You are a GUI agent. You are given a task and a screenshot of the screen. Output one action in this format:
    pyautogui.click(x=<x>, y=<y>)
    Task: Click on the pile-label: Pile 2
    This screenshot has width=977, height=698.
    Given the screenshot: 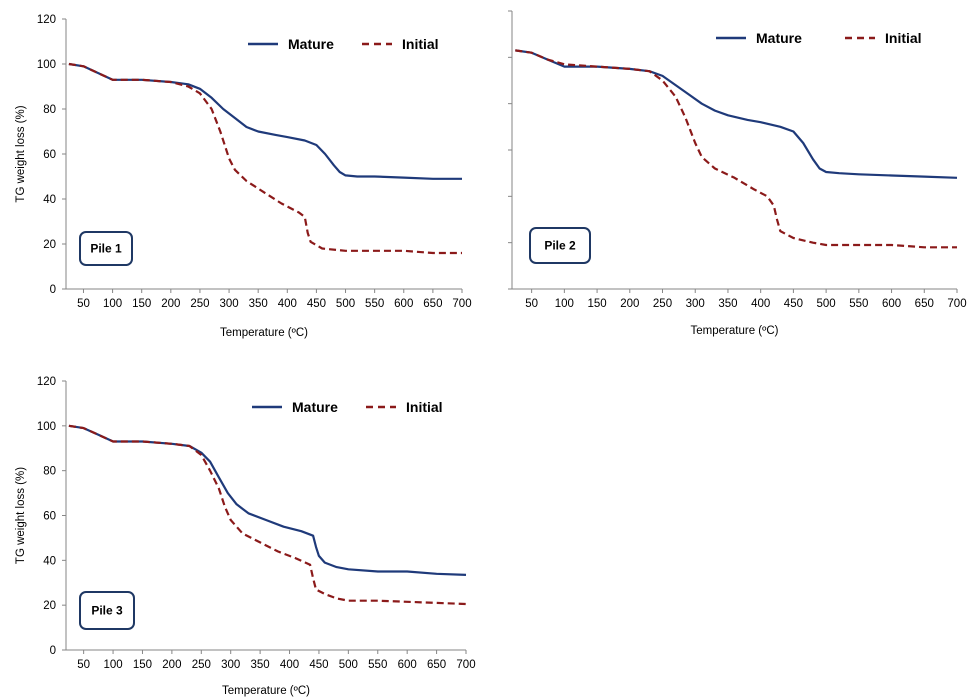 What is the action you would take?
    pyautogui.click(x=560, y=246)
    